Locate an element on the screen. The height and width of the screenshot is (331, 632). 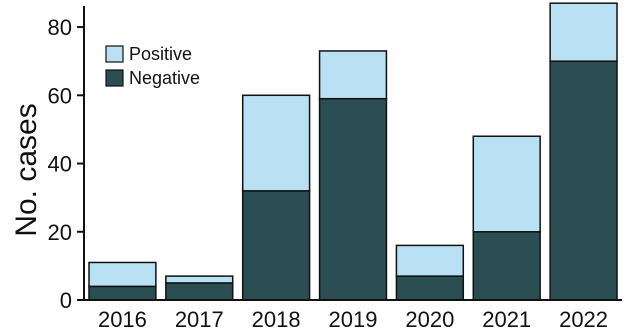
y-axis-title: No. cases is located at coordinates (26, 169).